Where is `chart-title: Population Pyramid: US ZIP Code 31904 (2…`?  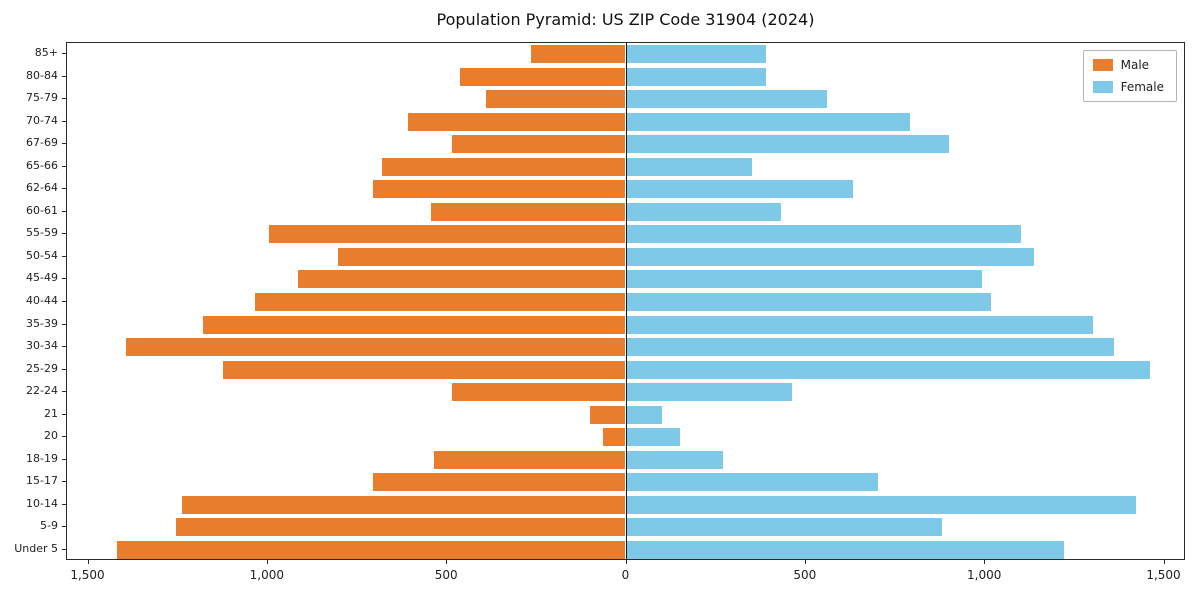 chart-title: Population Pyramid: US ZIP Code 31904 (2… is located at coordinates (625, 19).